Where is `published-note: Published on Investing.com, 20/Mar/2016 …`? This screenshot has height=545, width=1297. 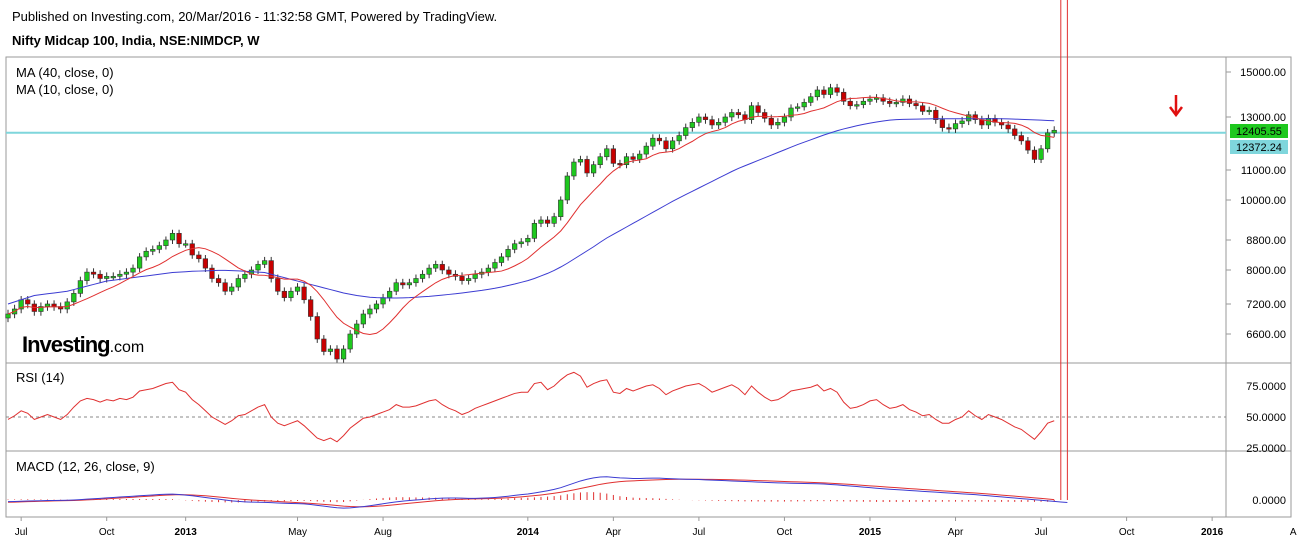 published-note: Published on Investing.com, 20/Mar/2016 … is located at coordinates (255, 16).